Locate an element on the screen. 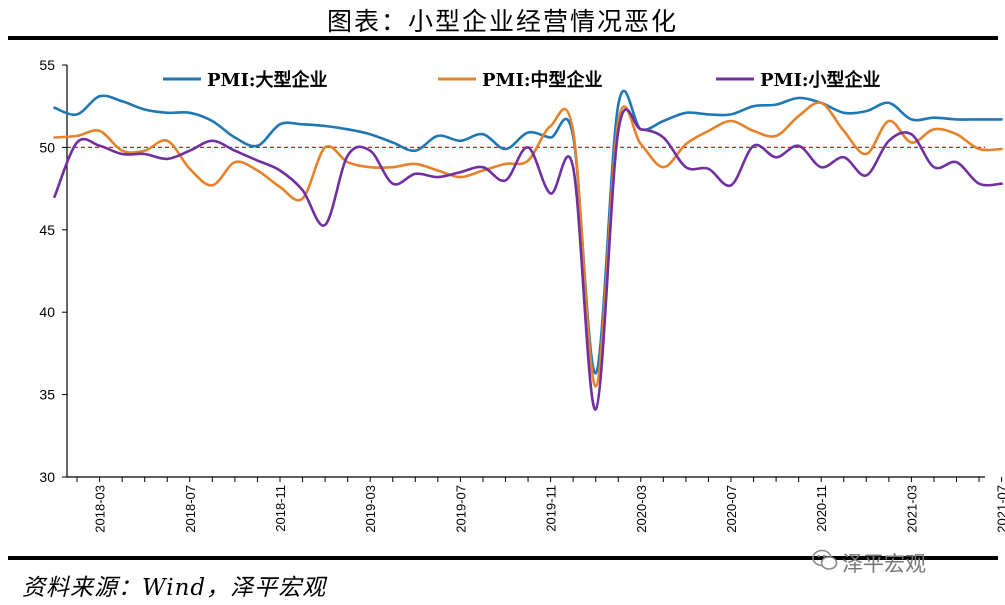 The height and width of the screenshot is (605, 1005). x-tick-label: 2018-07 is located at coordinates (190, 509).